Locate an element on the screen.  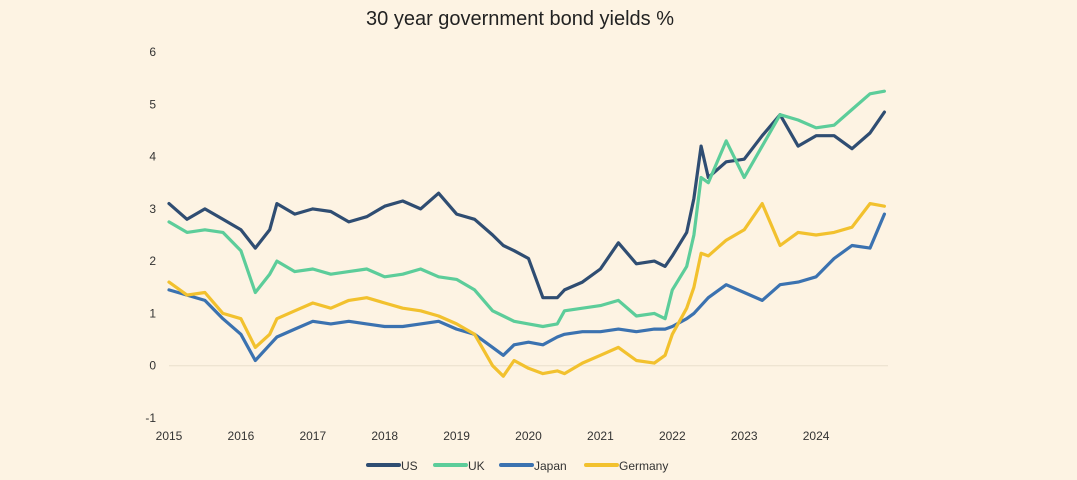
legend: US UK Japan Germany is located at coordinates (517, 466).